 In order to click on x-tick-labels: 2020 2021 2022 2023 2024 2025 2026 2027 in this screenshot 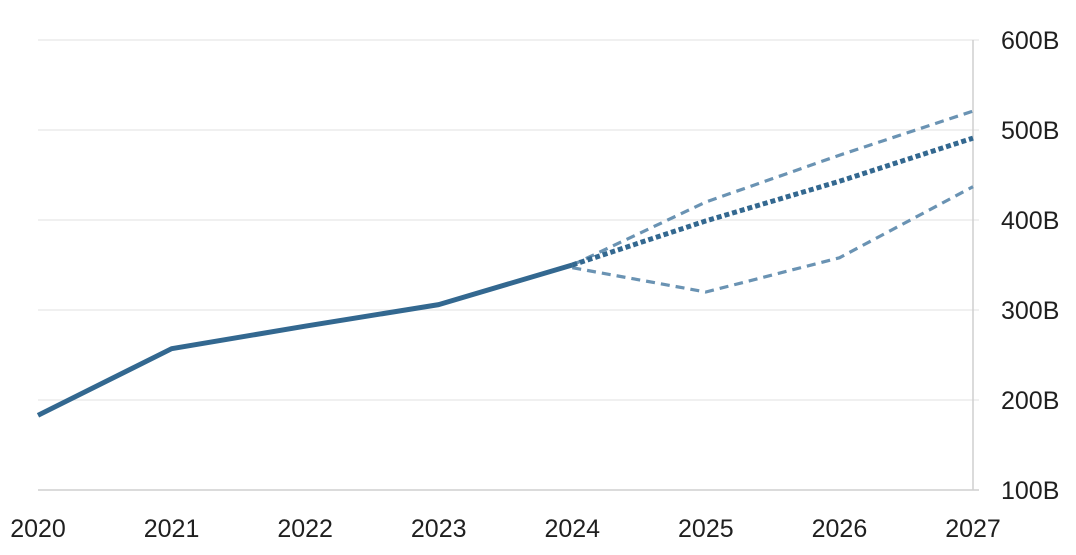, I will do `click(505, 529)`.